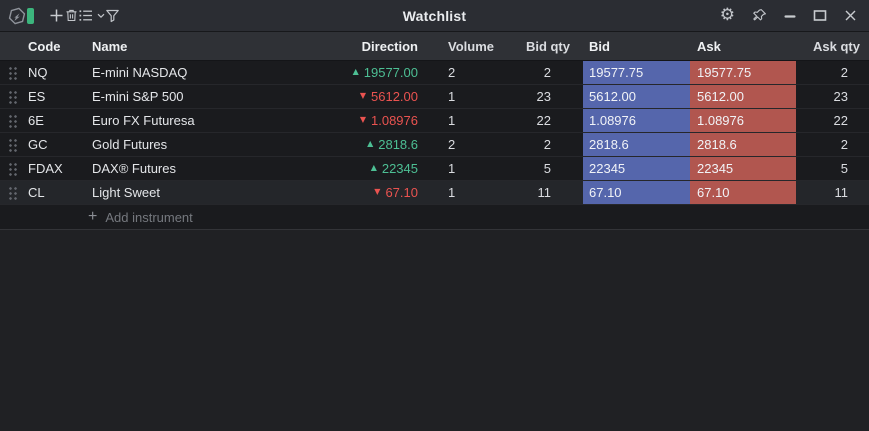 Image resolution: width=869 pixels, height=431 pixels. I want to click on cell-bid-qty: 2, so click(547, 72).